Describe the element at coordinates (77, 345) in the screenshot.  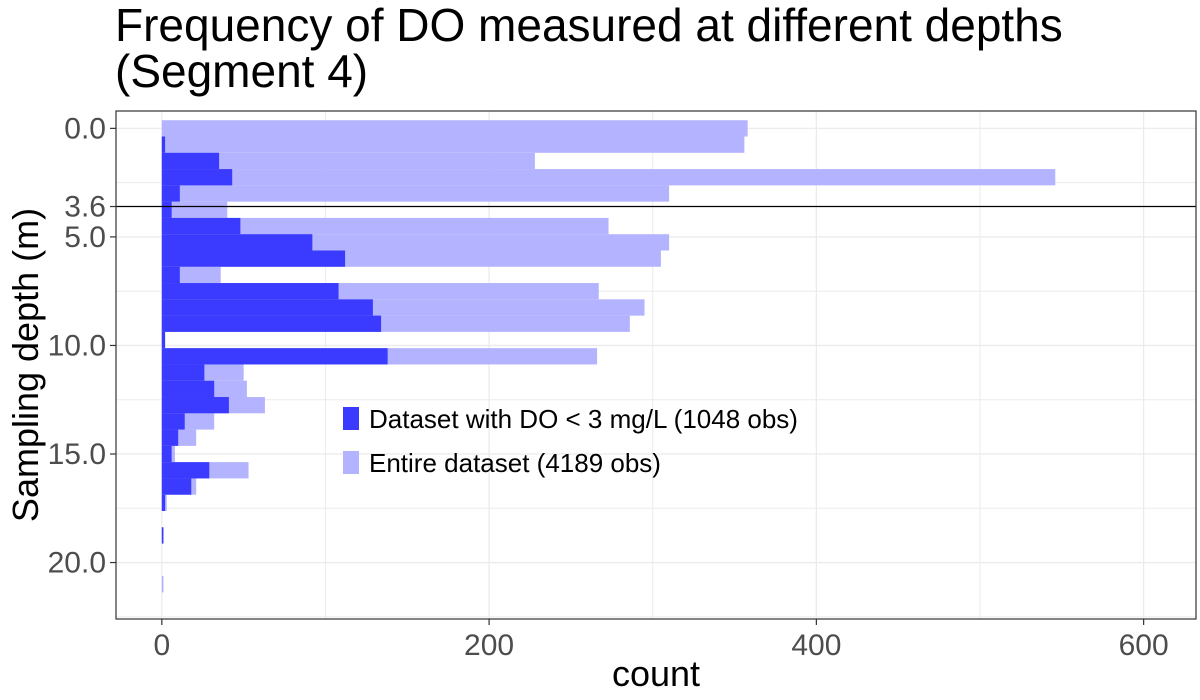
I see `y-tick-label: 10.0` at that location.